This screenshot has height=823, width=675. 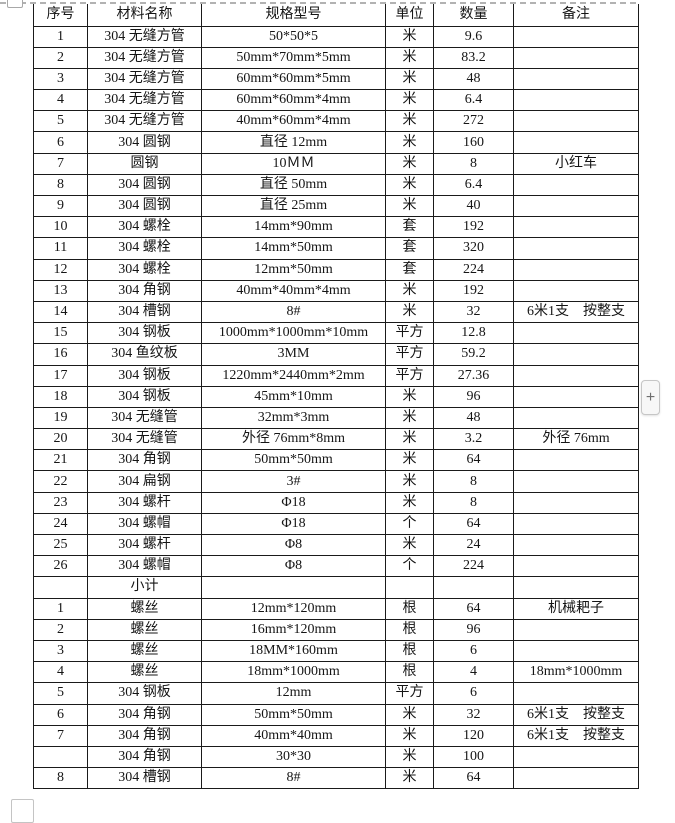 What do you see at coordinates (60, 587) in the screenshot?
I see `cell-no` at bounding box center [60, 587].